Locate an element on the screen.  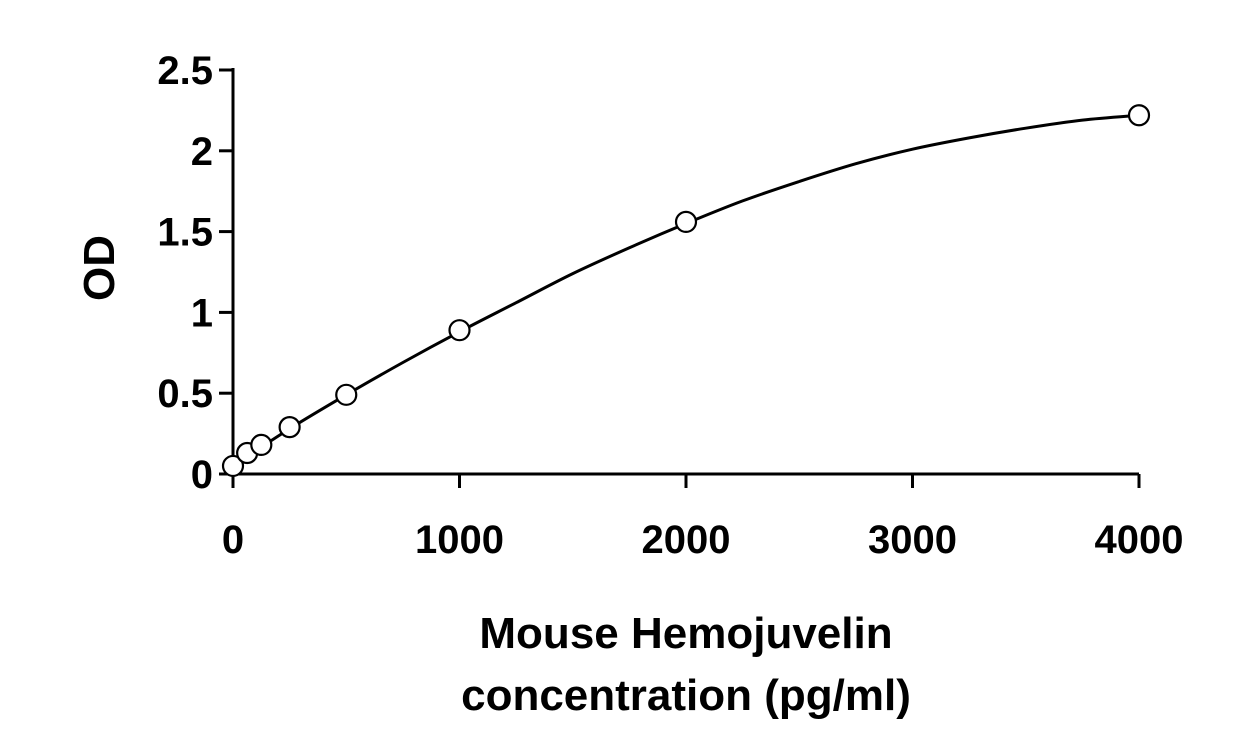
x-tick-label: 2000 is located at coordinates (686, 540).